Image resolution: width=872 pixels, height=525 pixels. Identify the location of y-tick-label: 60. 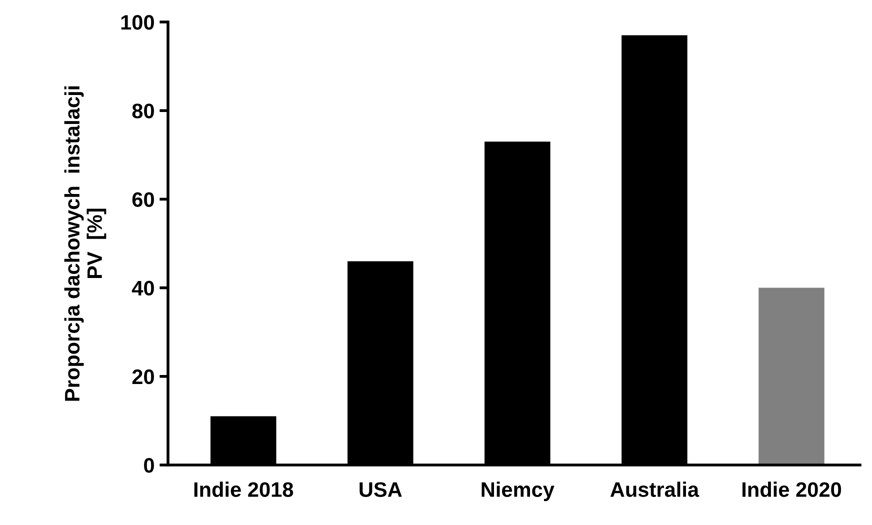
(143, 199).